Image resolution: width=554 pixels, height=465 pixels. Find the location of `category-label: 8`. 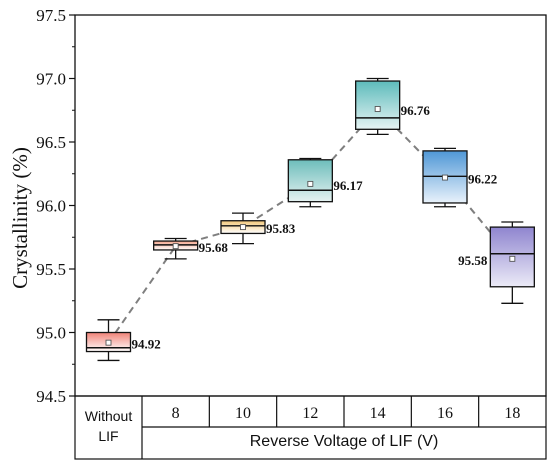

category-label: 8 is located at coordinates (176, 413).